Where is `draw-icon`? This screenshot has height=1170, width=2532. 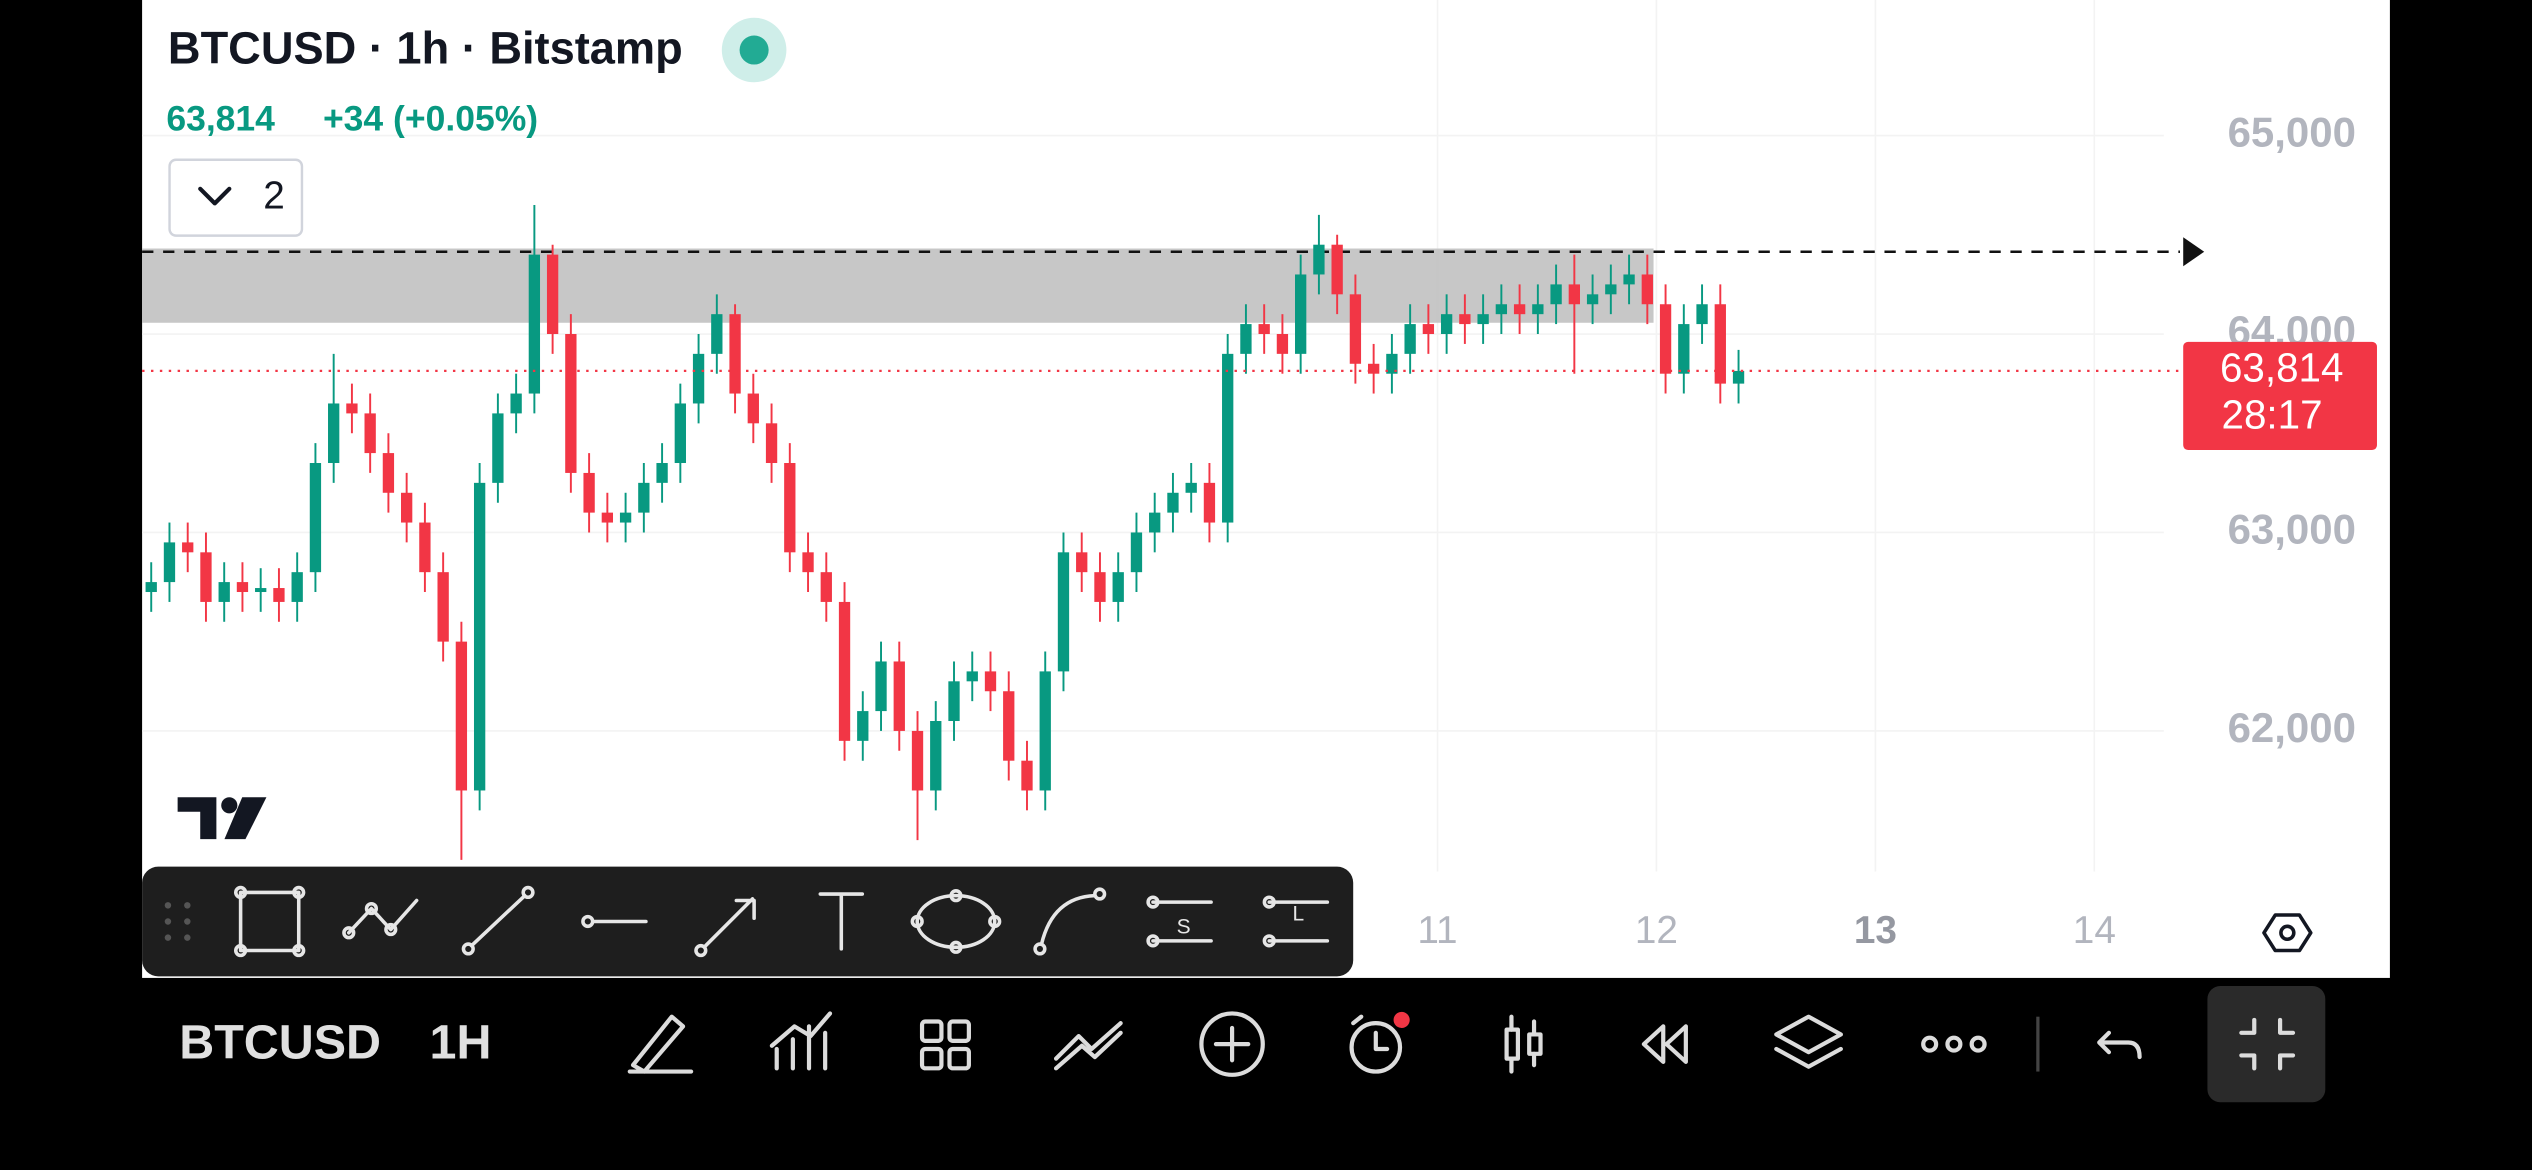
draw-icon is located at coordinates (660, 1044).